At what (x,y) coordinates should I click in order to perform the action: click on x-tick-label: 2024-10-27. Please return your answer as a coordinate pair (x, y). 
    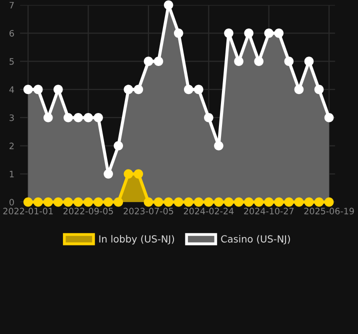
    Looking at the image, I should click on (269, 211).